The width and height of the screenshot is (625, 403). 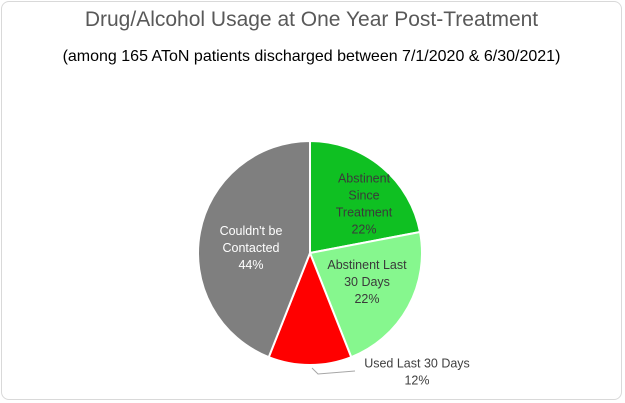 I want to click on slice-label-2: Used Last 30 Days 12%, so click(x=417, y=372).